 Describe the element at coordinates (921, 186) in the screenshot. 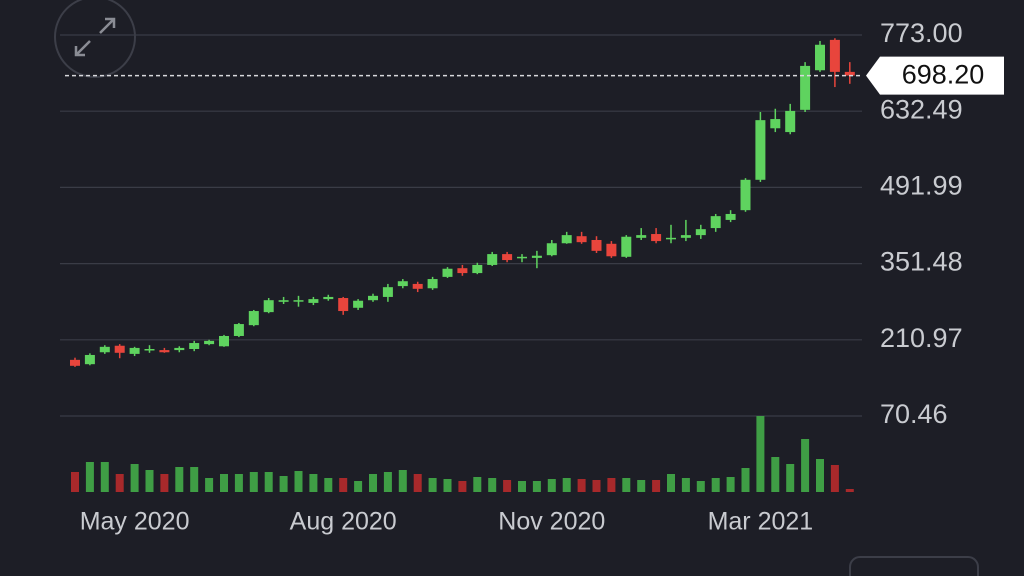

I see `y-tick-label: 491.99` at that location.